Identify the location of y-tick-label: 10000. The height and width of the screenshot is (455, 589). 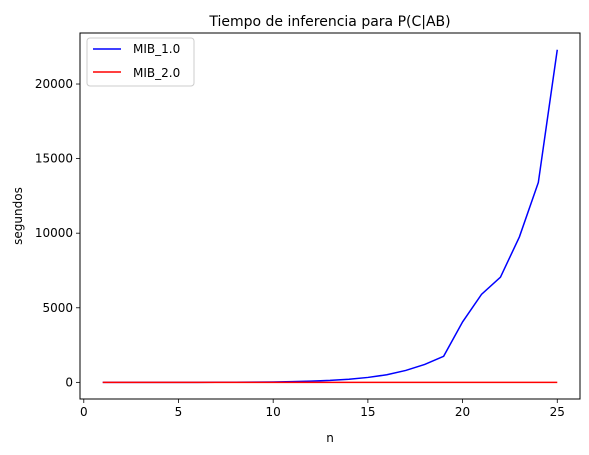
(54, 233).